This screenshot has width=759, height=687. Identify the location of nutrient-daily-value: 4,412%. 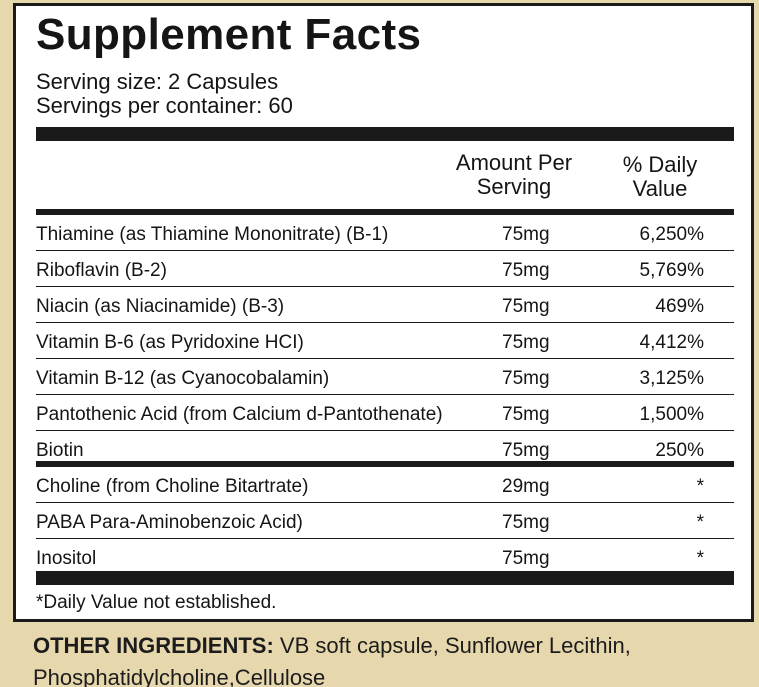
(671, 342).